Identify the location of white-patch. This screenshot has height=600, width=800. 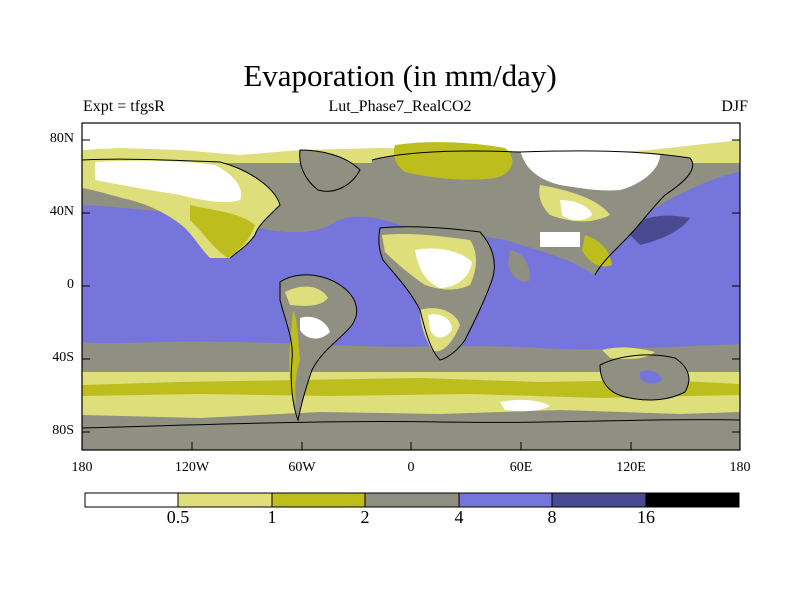
(560, 239).